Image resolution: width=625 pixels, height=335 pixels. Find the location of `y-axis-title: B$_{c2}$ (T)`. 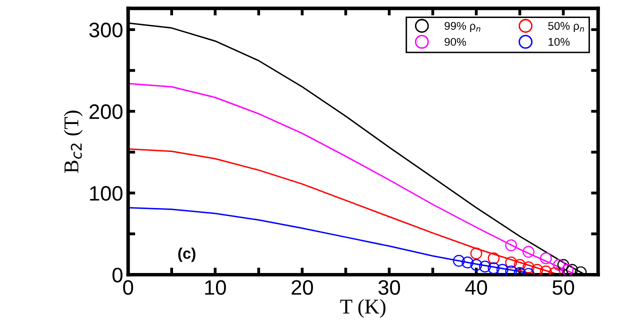

y-axis-title: B$_{c2}$ (T) is located at coordinates (73, 141).